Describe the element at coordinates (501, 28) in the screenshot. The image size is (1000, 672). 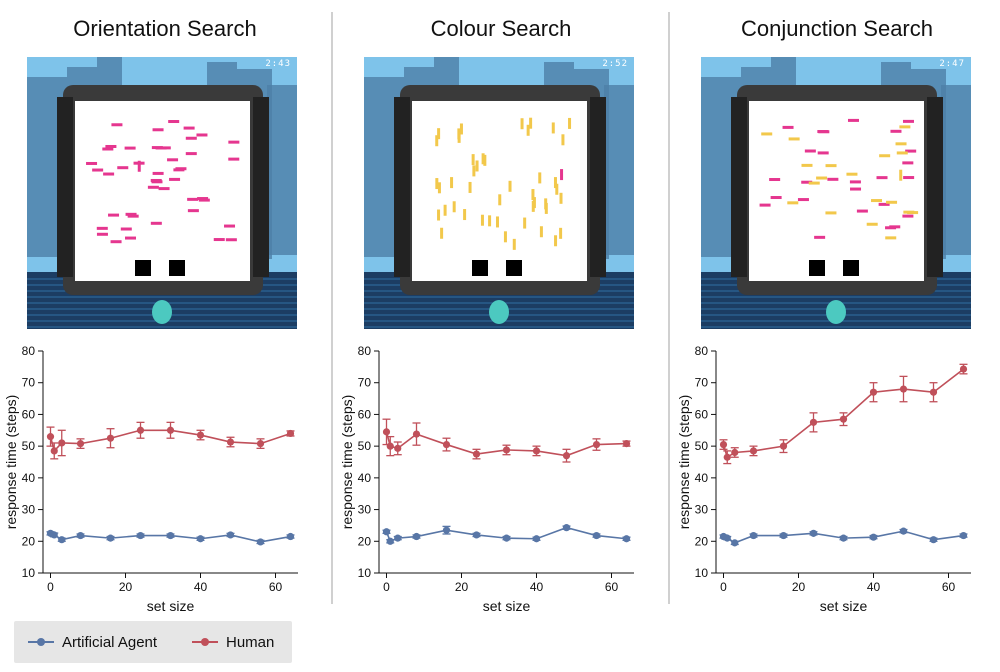
I see `panel-title-colour: Colour Search` at that location.